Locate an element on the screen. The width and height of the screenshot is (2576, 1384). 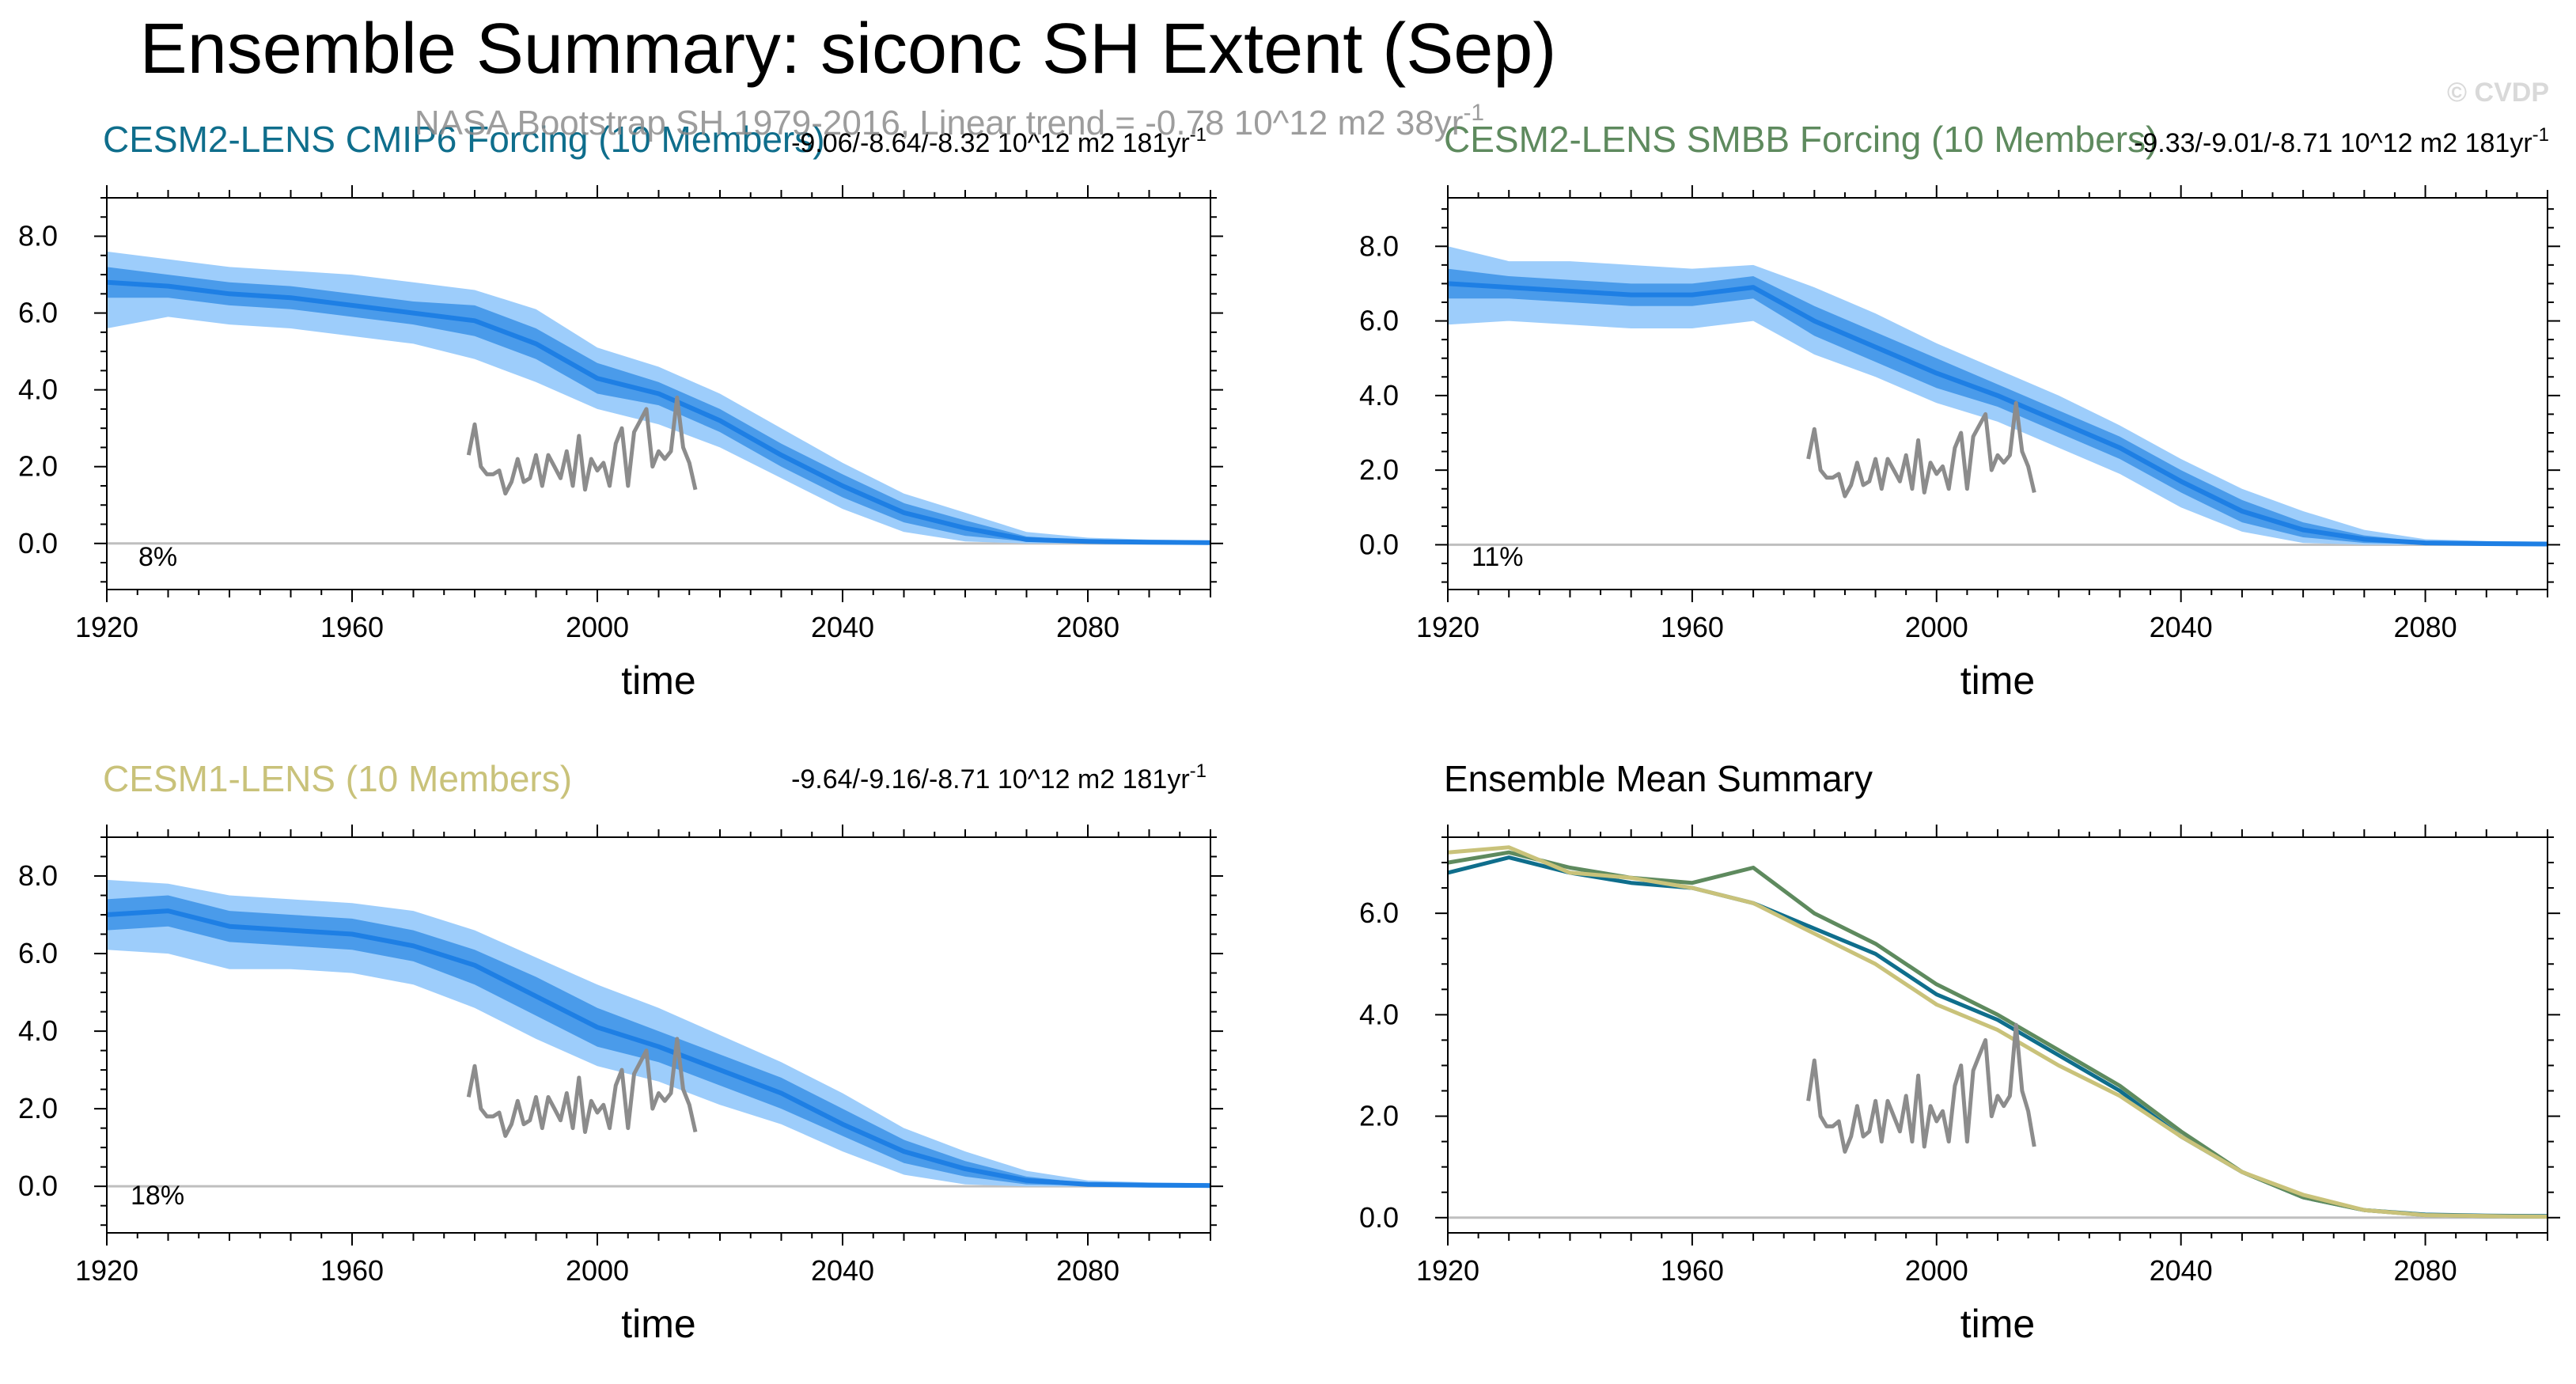
trend-label: -9.64/-9.16/-8.71 10^12 m2 181yr-1 is located at coordinates (999, 777).